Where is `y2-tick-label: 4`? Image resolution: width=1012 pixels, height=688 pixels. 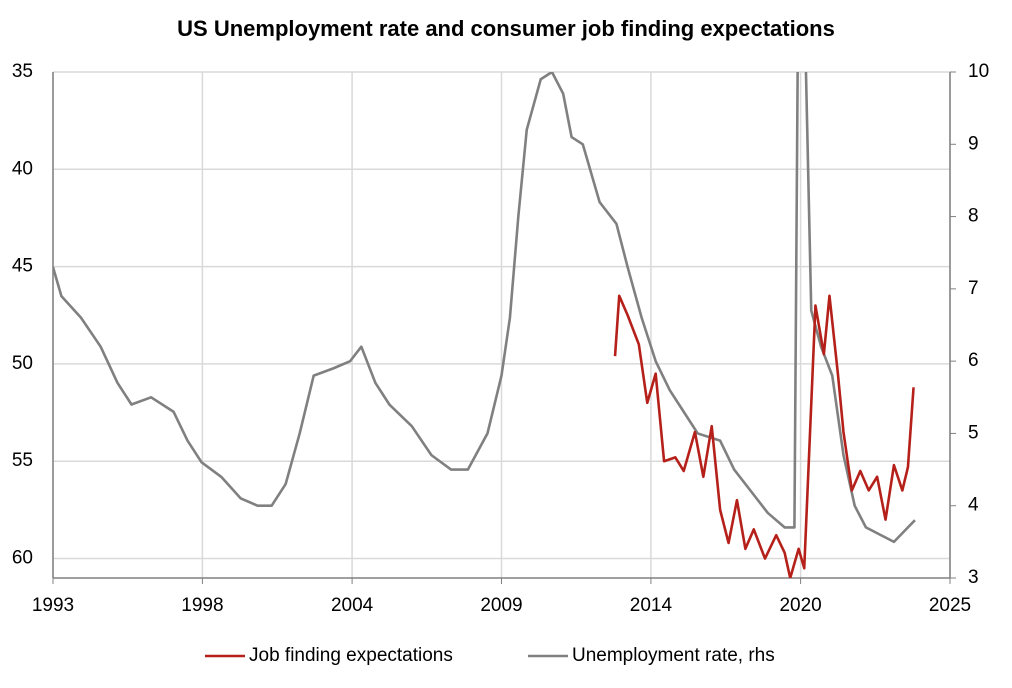 y2-tick-label: 4 is located at coordinates (973, 505).